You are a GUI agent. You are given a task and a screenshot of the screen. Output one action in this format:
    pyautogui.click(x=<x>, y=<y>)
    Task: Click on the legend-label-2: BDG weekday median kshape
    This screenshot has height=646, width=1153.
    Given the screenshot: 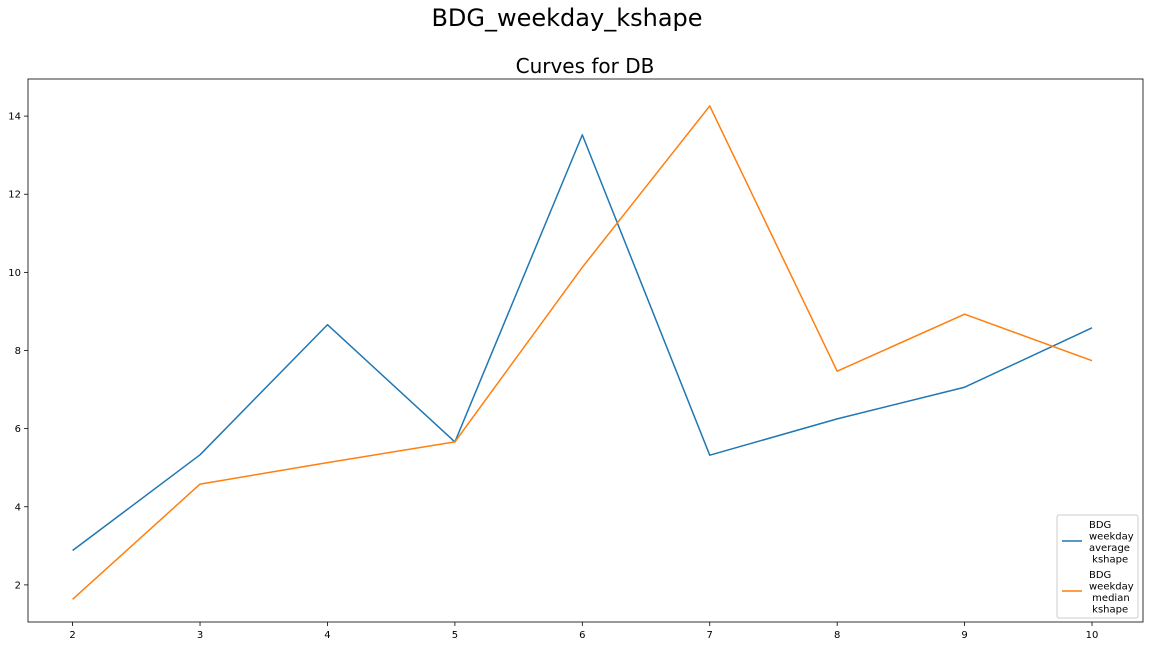 What is the action you would take?
    pyautogui.click(x=1111, y=593)
    